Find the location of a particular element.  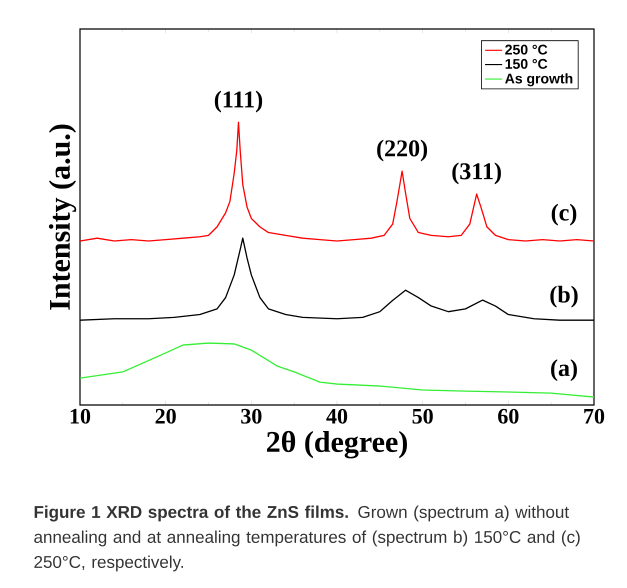

legend-label: 250 °C is located at coordinates (526, 49).